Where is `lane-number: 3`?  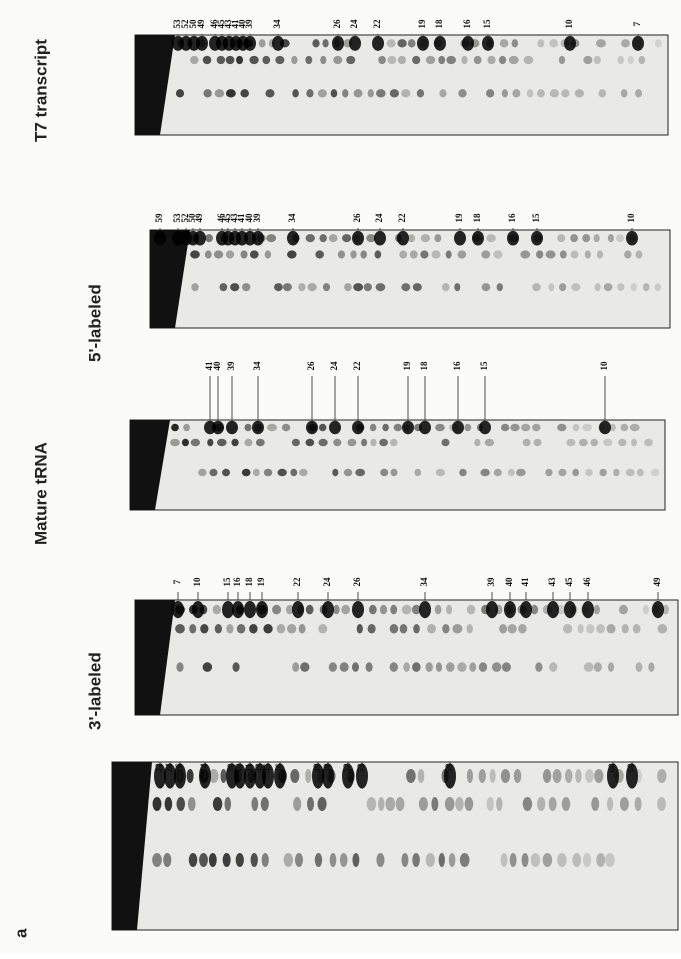 lane-number: 3 is located at coordinates (139, 472).